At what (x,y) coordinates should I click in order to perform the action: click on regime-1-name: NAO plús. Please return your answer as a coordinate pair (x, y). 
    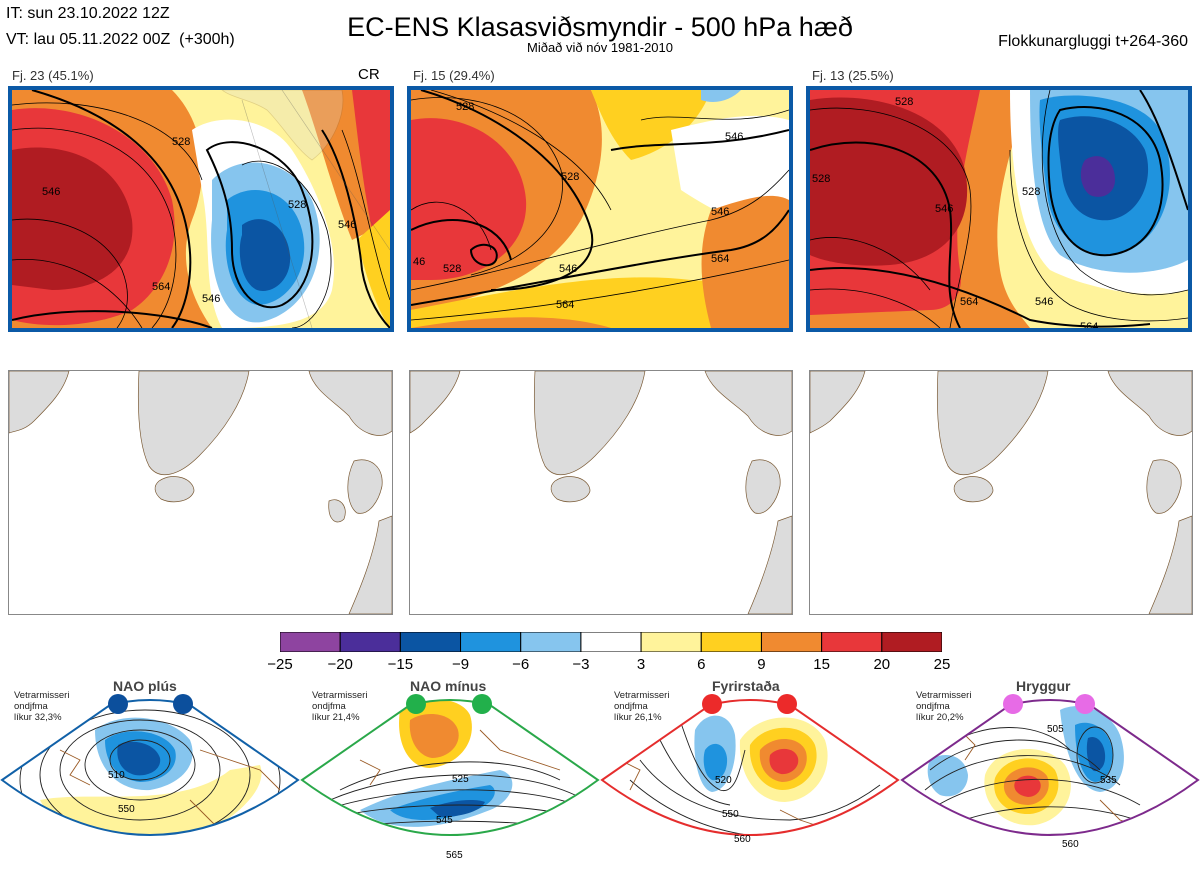
    Looking at the image, I should click on (145, 686).